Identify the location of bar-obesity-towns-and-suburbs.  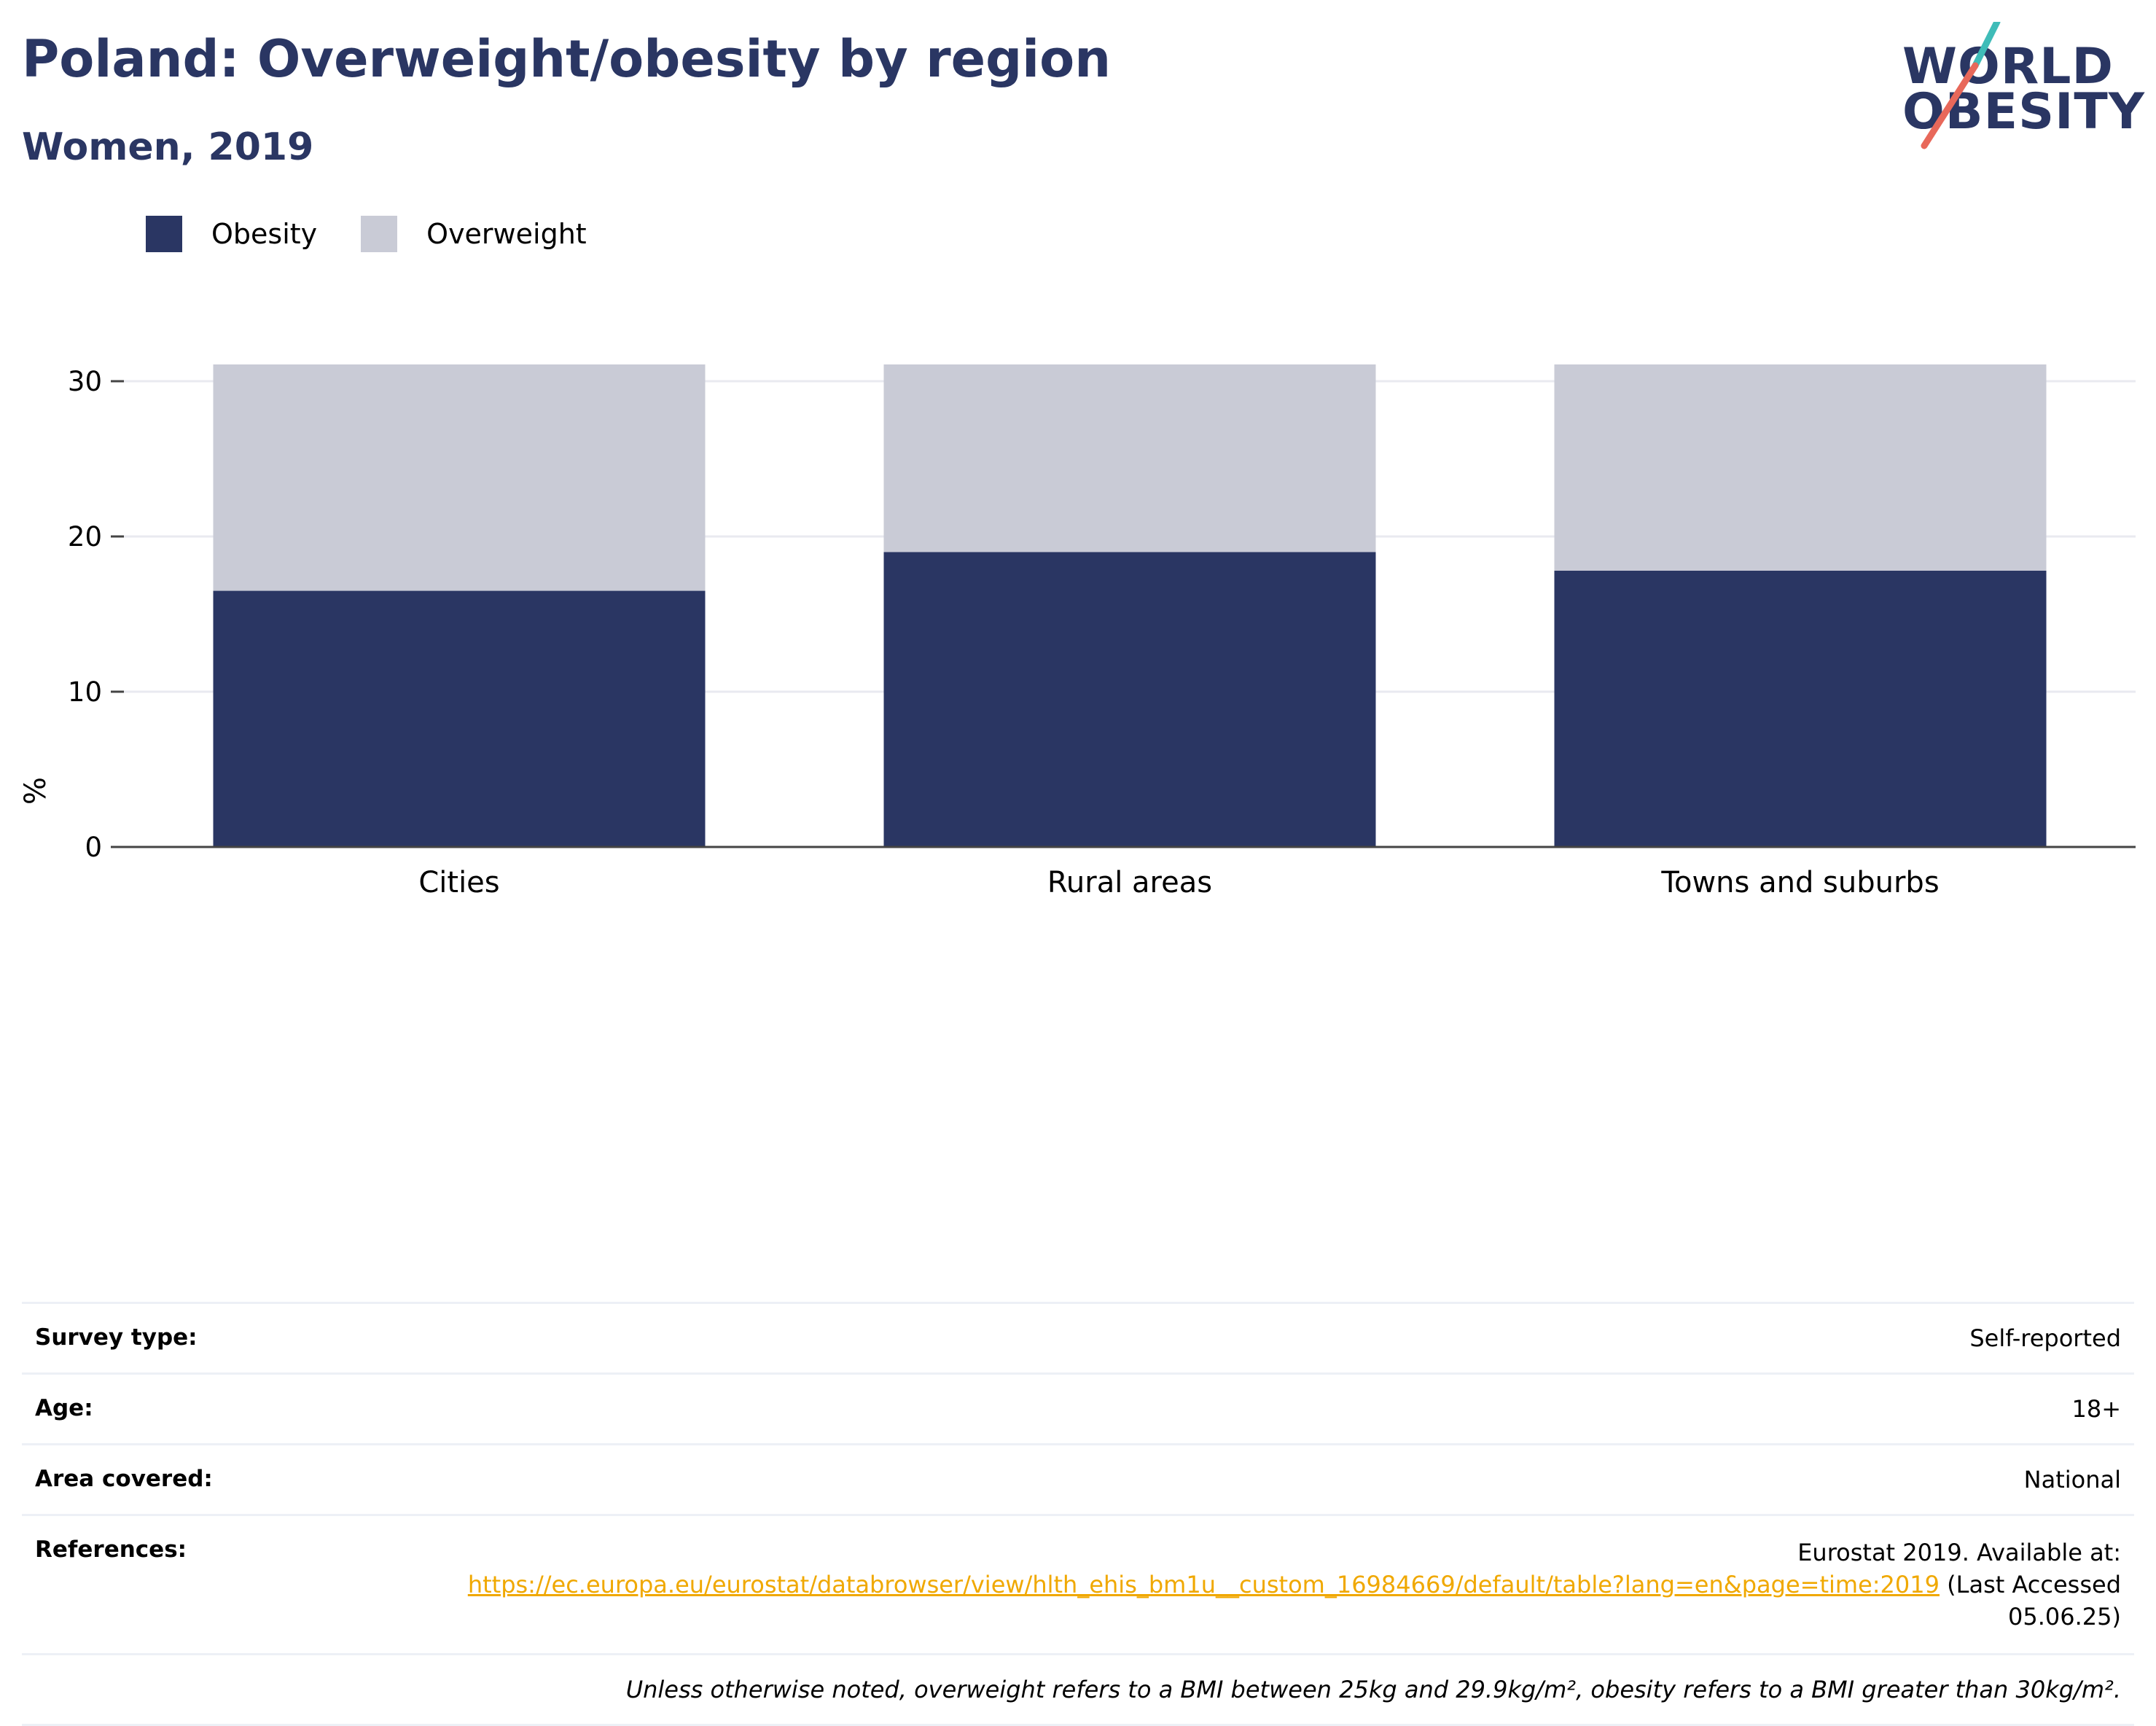
(1801, 708).